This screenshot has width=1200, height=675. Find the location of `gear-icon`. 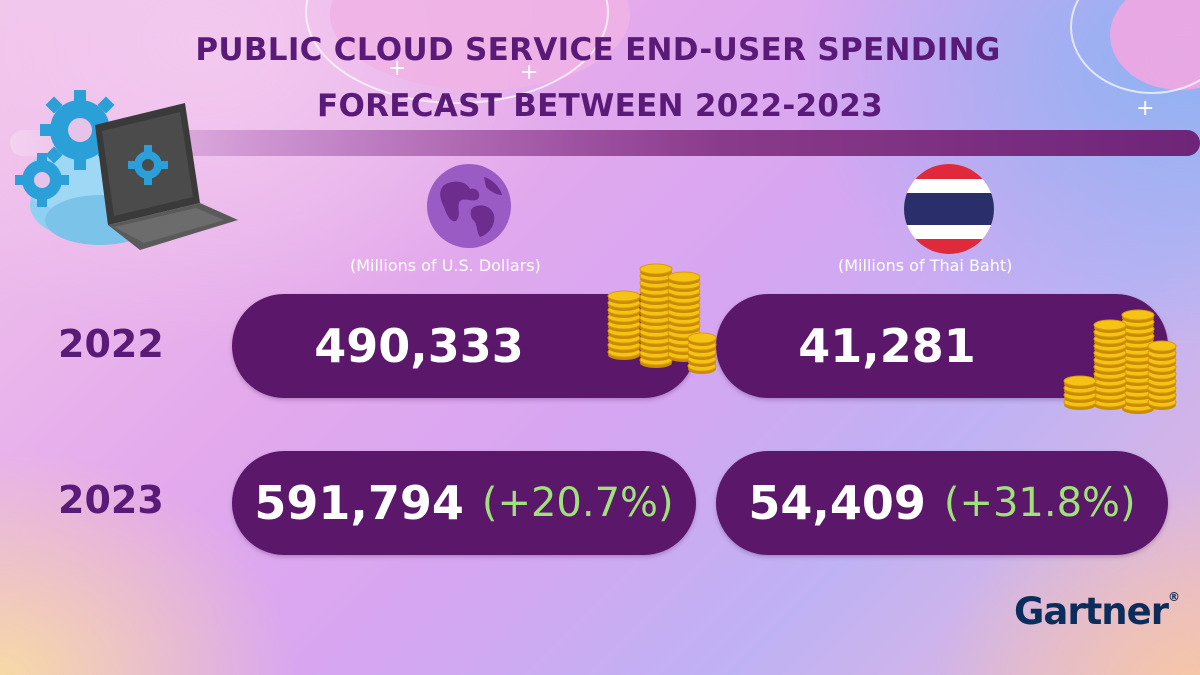

gear-icon is located at coordinates (42, 180).